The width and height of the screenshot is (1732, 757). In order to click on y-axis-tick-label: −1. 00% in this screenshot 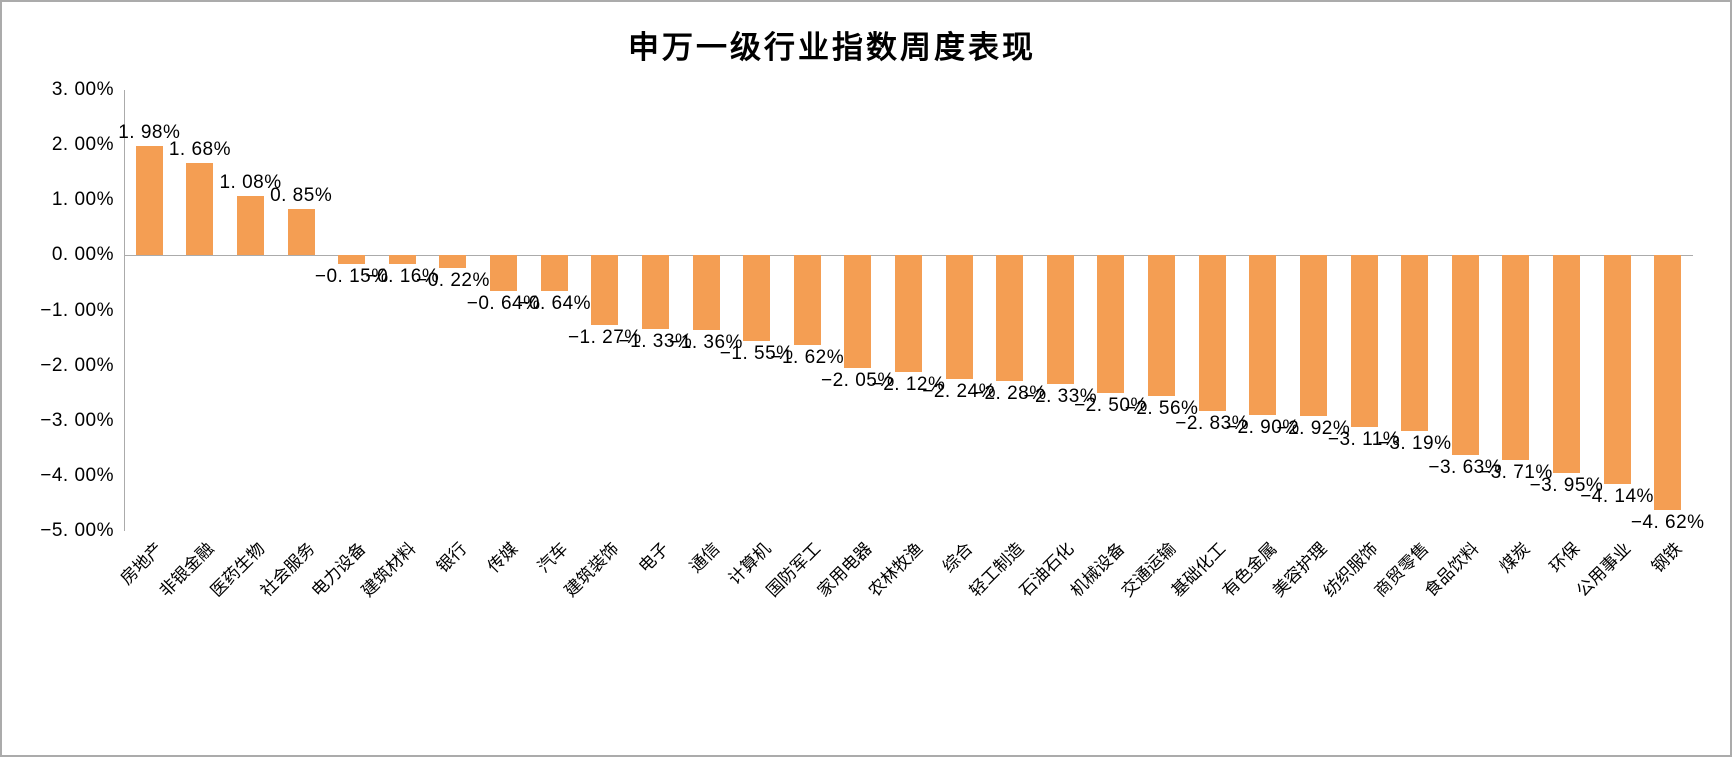, I will do `click(77, 310)`.